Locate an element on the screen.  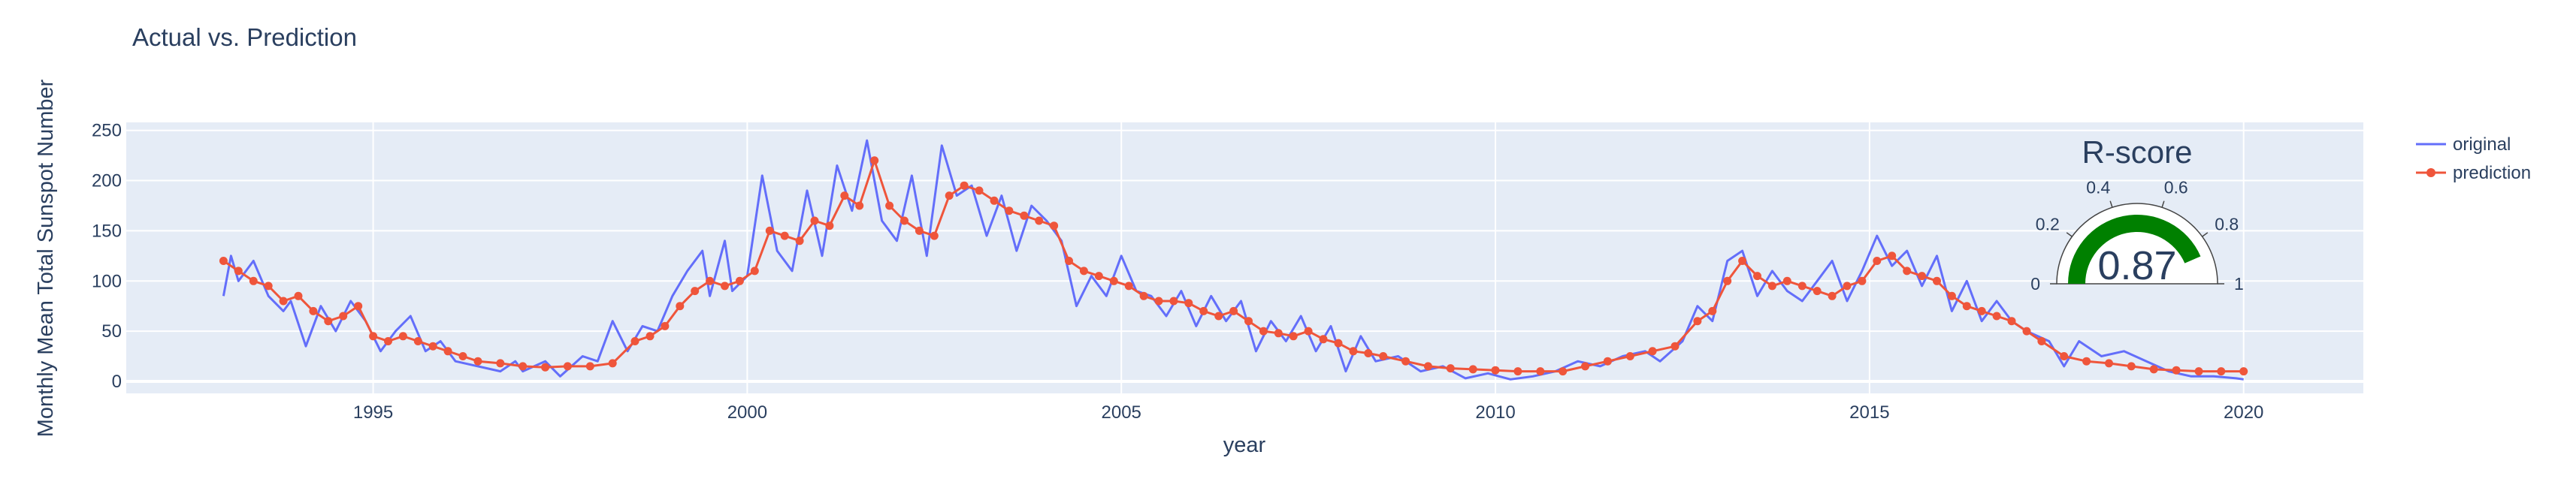
x-tick-label: 2010 is located at coordinates (1495, 412).